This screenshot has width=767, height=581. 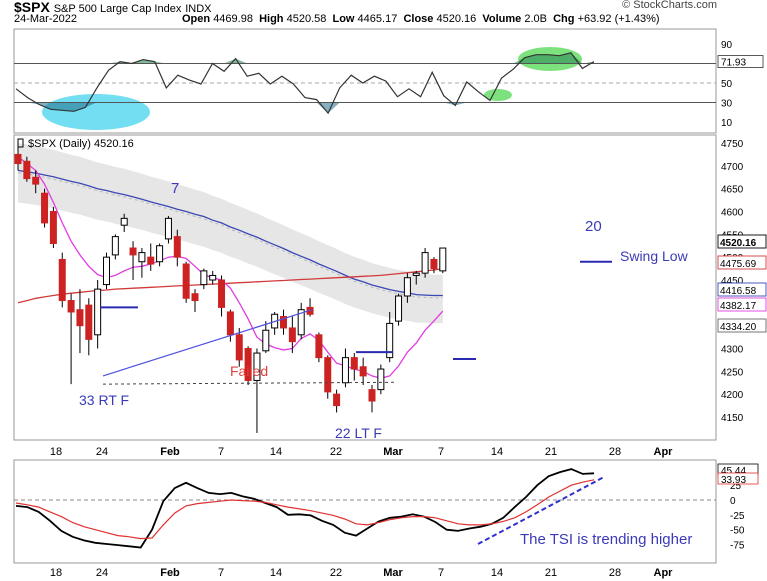 I want to click on annotation-7: 7, so click(x=175, y=188).